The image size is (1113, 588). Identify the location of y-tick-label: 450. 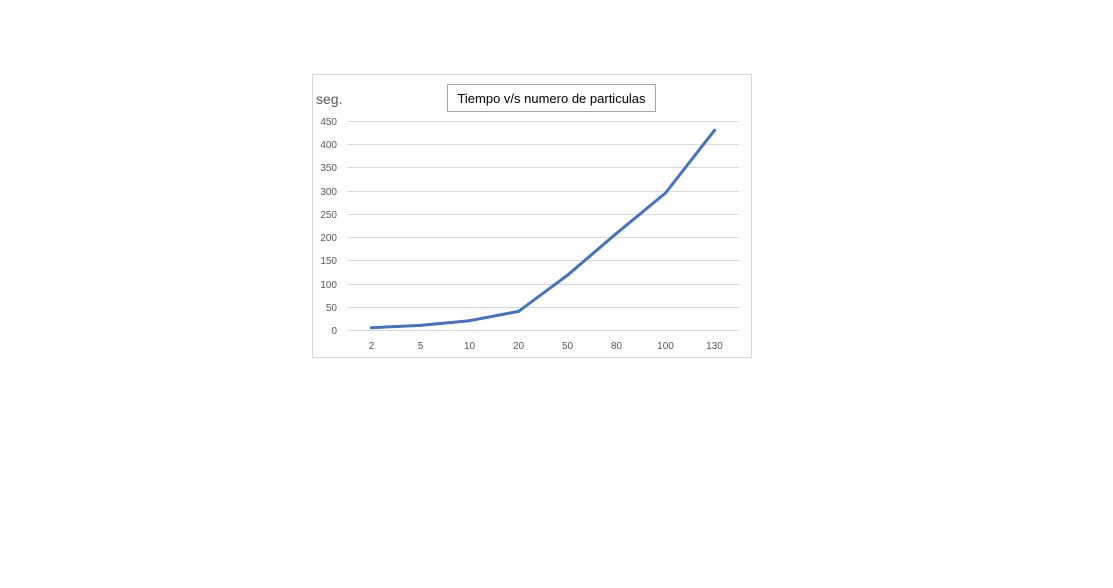
(328, 122).